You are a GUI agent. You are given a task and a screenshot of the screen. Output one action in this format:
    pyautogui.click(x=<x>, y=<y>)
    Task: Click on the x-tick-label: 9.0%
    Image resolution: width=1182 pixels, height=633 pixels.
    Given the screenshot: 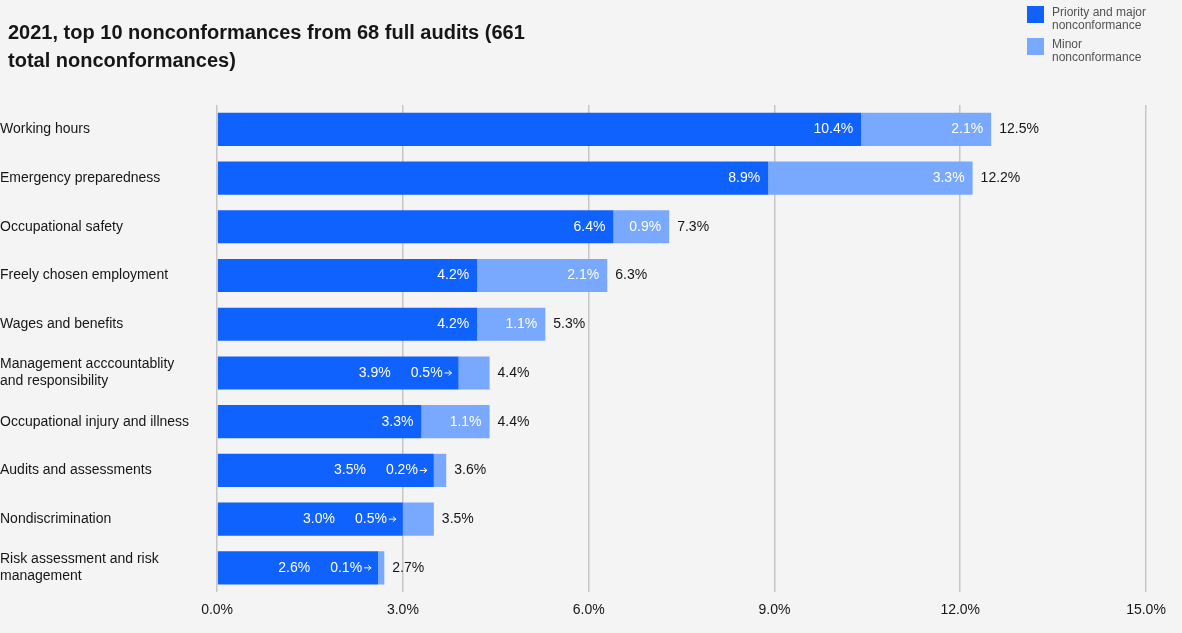 What is the action you would take?
    pyautogui.click(x=774, y=609)
    